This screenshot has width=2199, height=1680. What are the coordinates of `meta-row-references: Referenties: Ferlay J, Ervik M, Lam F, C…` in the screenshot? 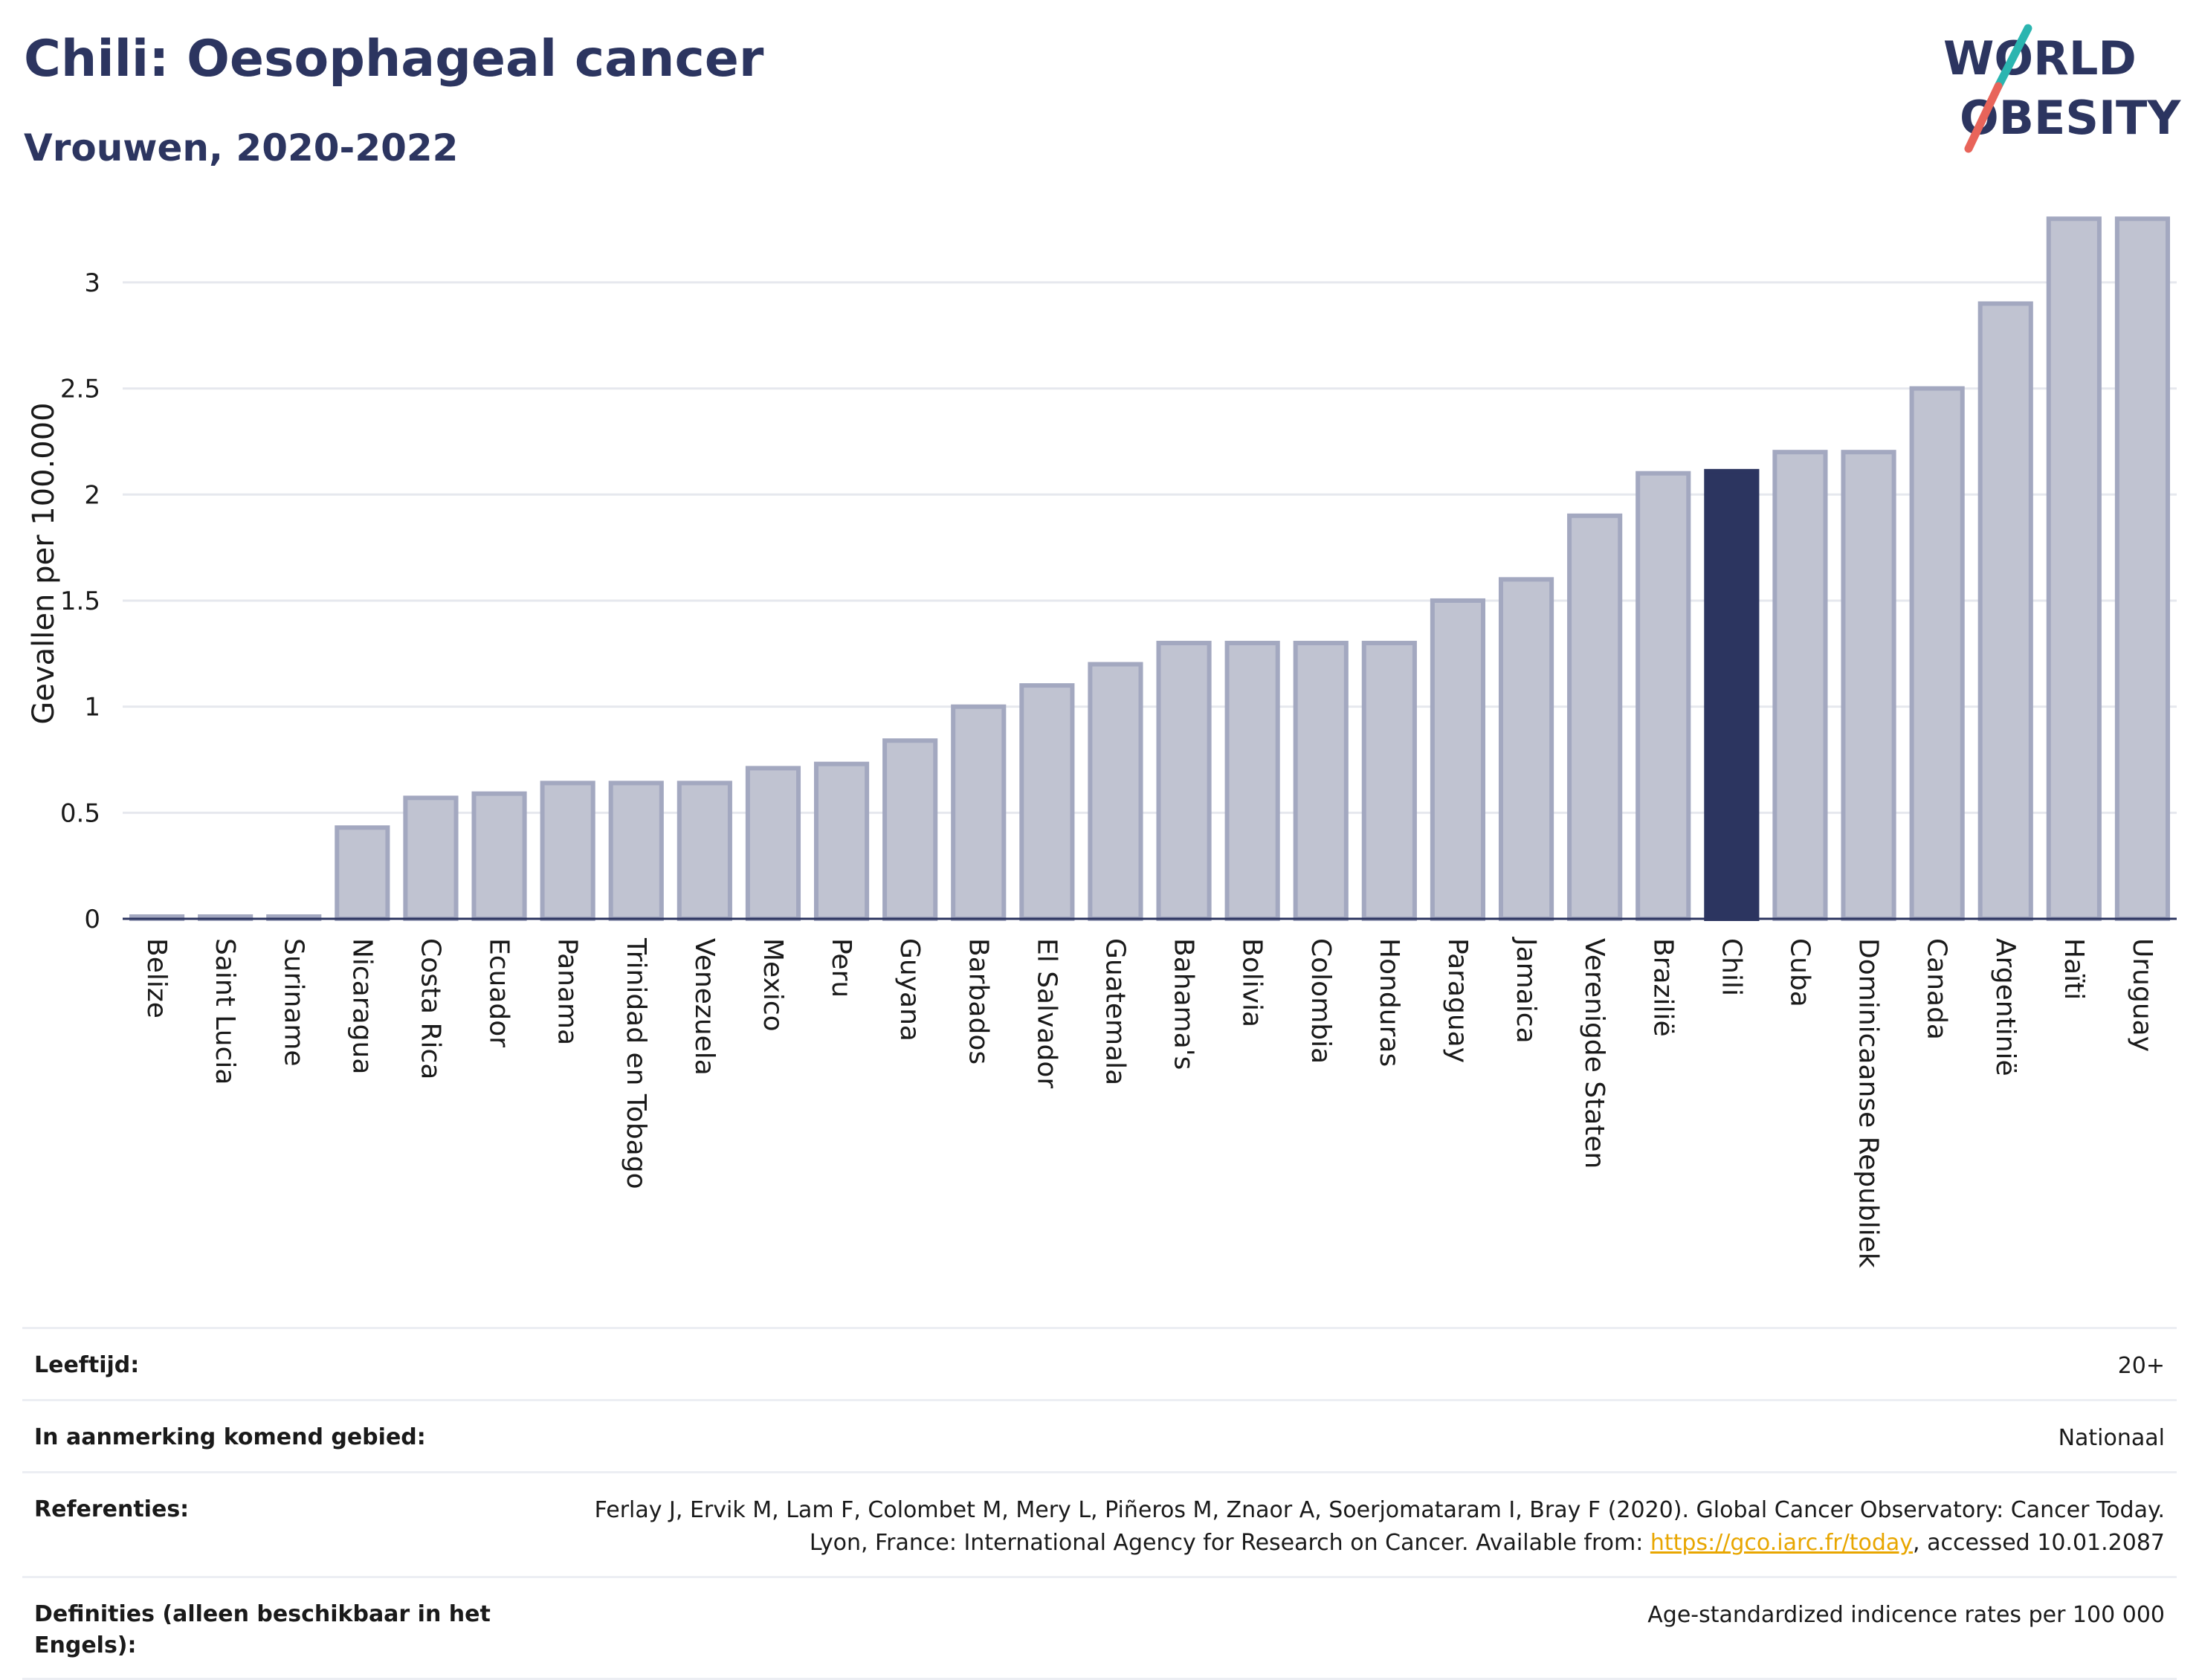 It's located at (1099, 1523).